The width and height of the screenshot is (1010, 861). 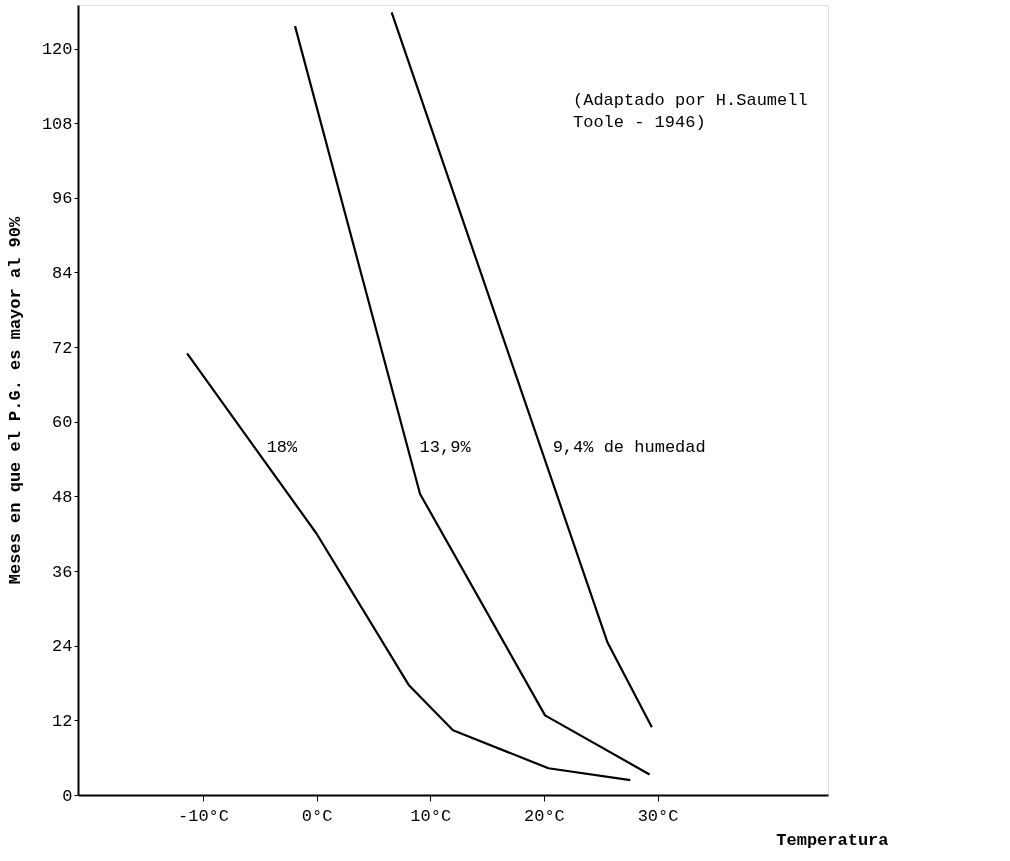 I want to click on x-tick-label: -10°C, so click(x=203, y=816).